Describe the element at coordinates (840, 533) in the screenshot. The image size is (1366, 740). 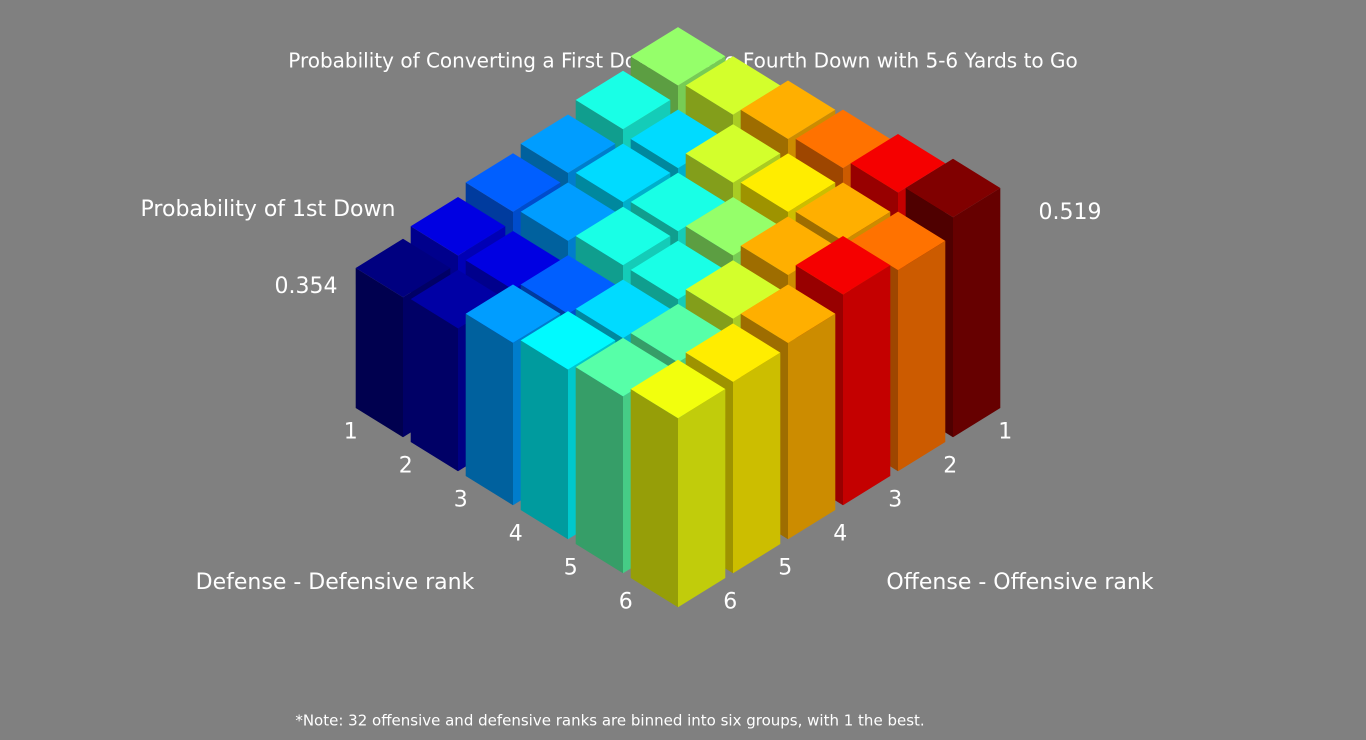
I see `y-tick-label: 4` at that location.